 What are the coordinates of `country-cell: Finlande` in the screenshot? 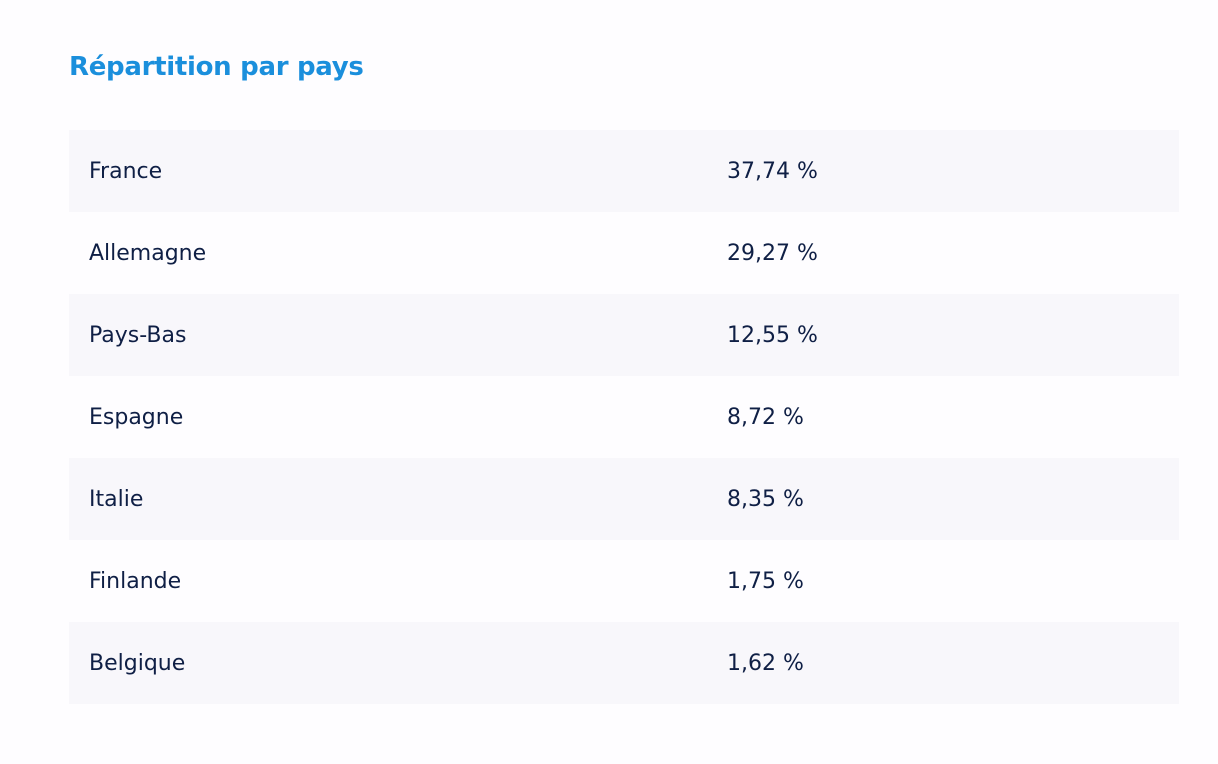 It's located at (135, 581).